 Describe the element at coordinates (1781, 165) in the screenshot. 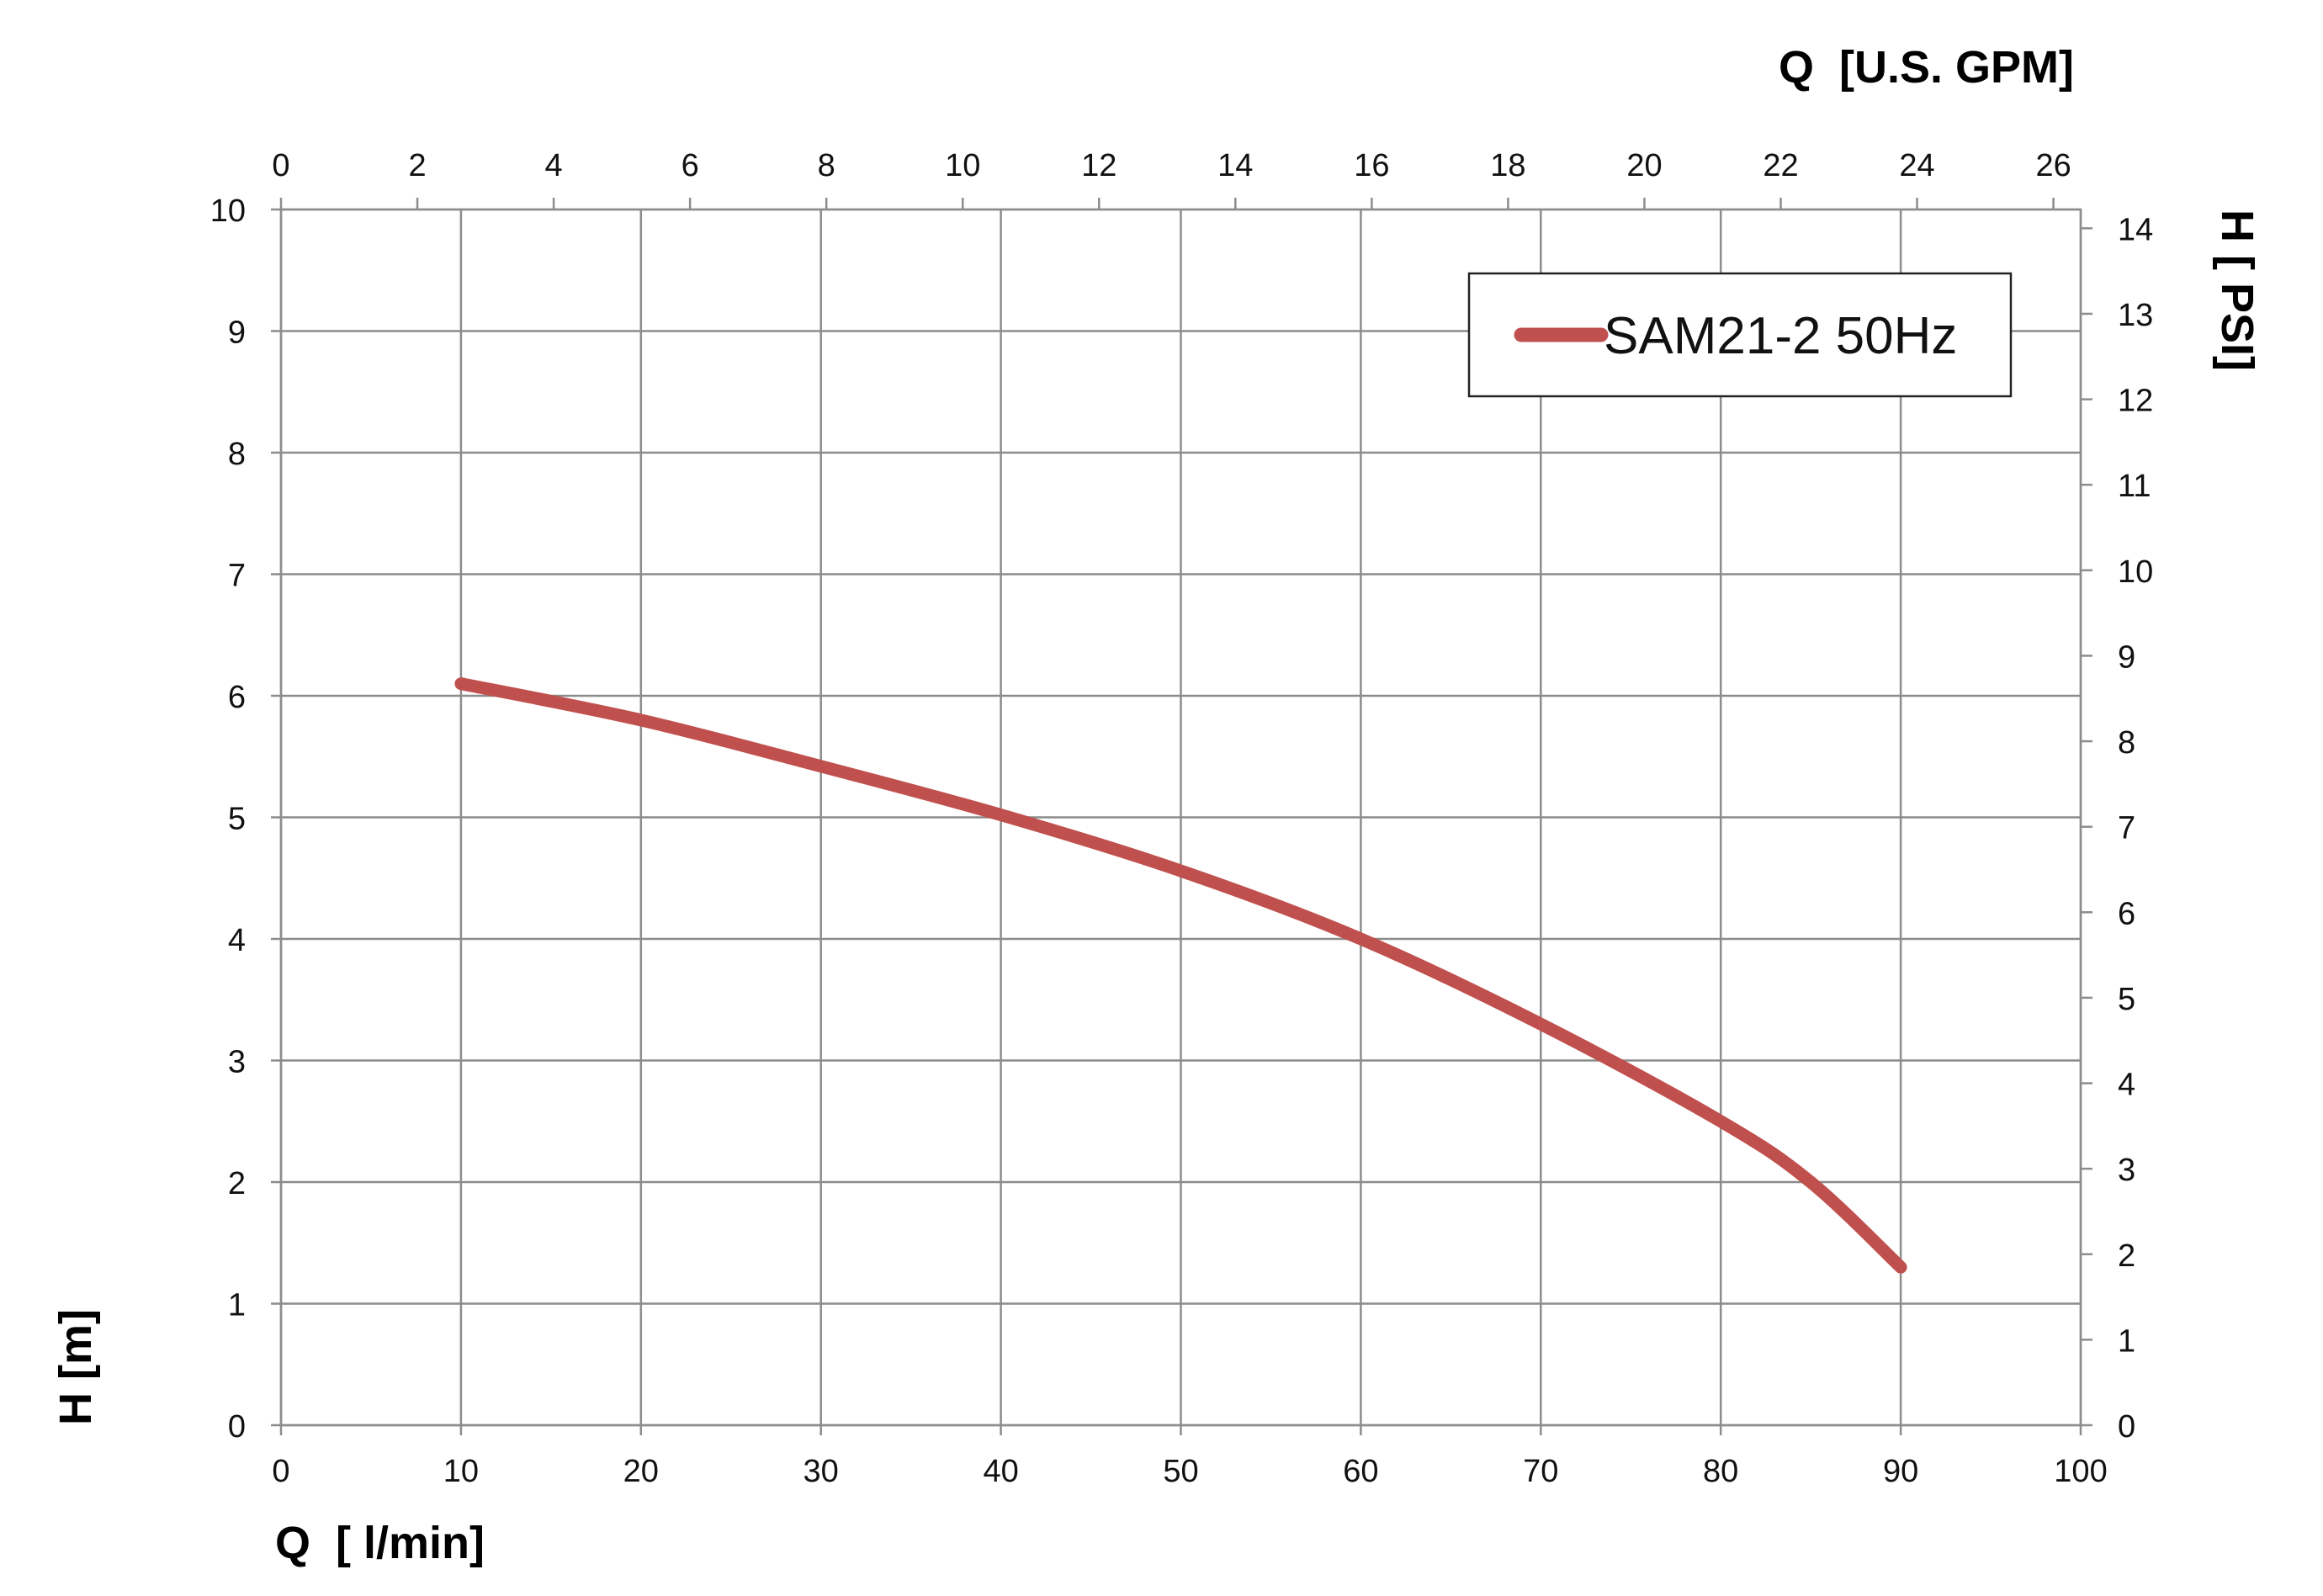

I see `x2-tick-label: 22` at that location.